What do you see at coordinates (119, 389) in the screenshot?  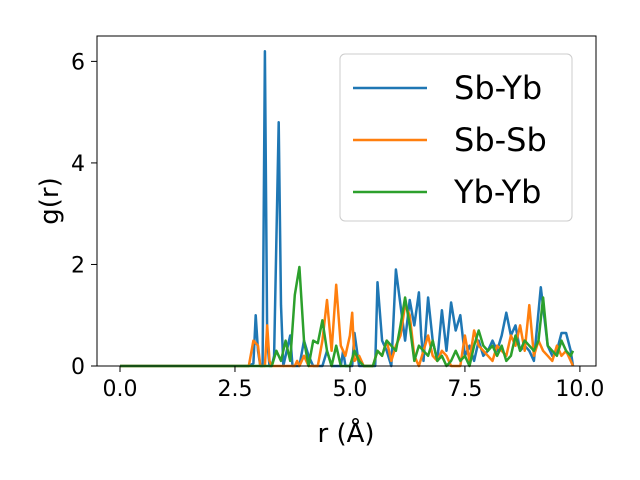 I see `x-tick-label: 0.0` at bounding box center [119, 389].